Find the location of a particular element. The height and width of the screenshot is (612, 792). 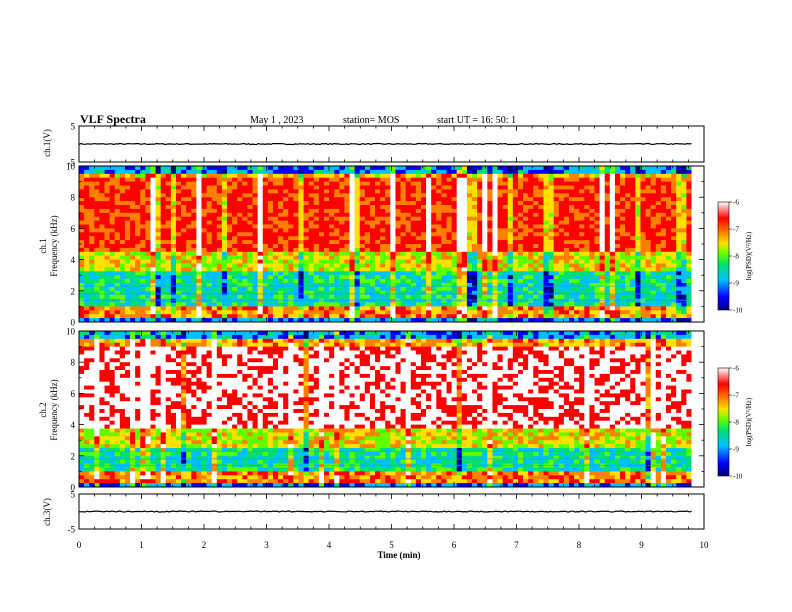

ch2-colorbar: -6 -7 -8 -9 -10 log(PSD)(V²/Hz) is located at coordinates (735, 423).